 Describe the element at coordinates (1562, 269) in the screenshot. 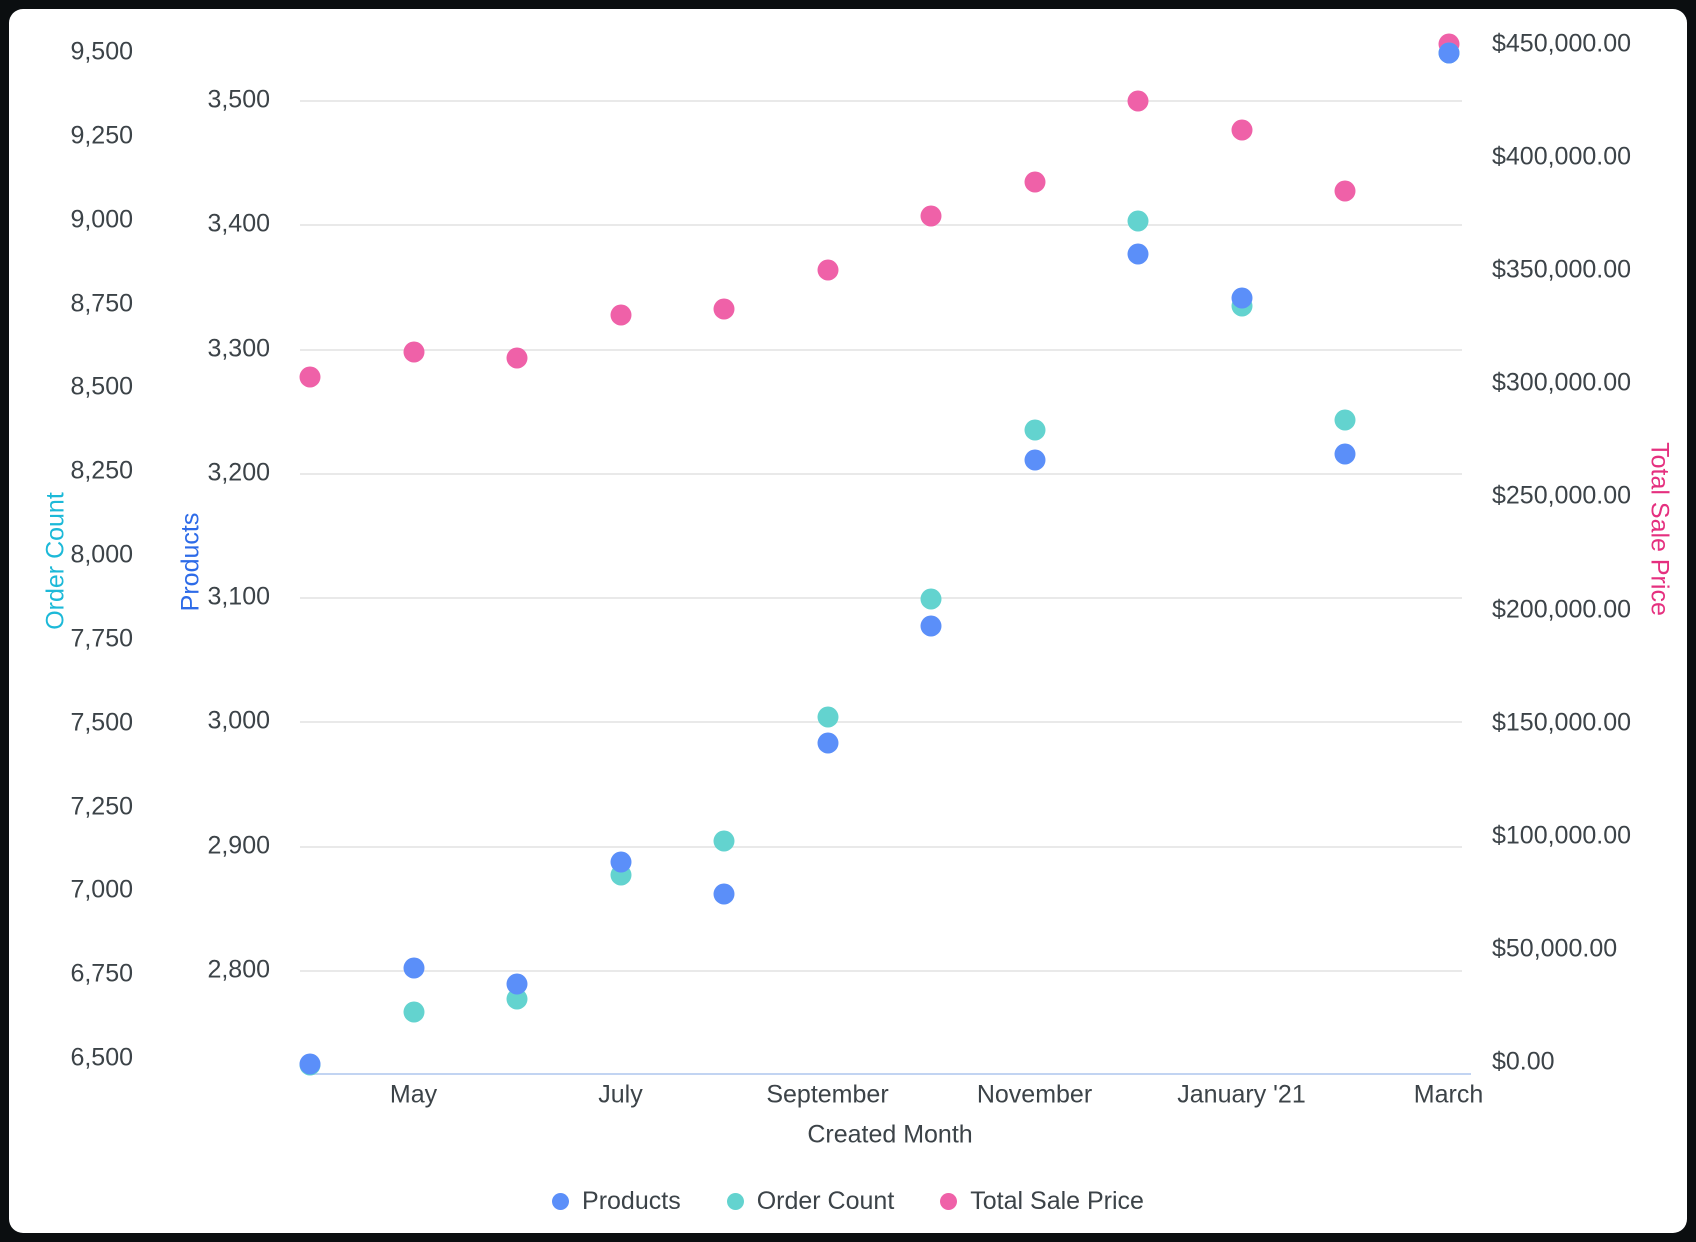

I see `price-tick-label: $350,000.00` at that location.